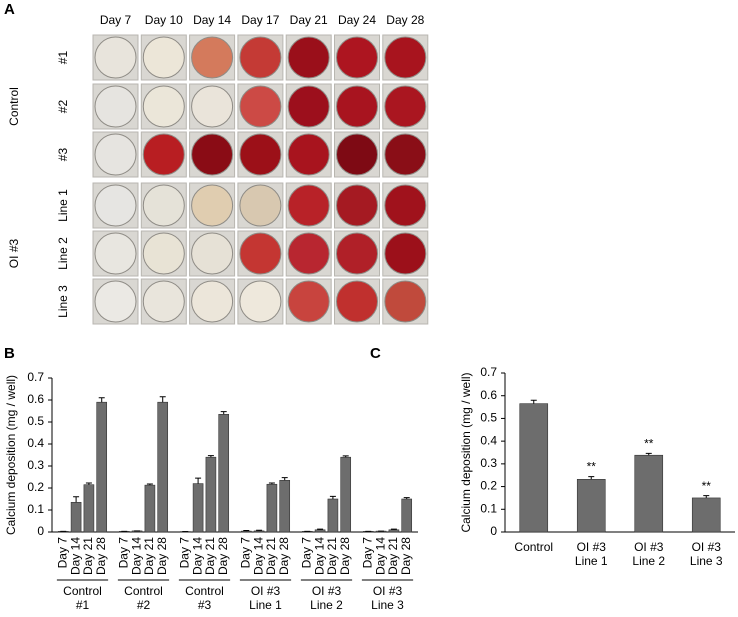 This screenshot has height=617, width=738. I want to click on panel-label: C, so click(375, 353).